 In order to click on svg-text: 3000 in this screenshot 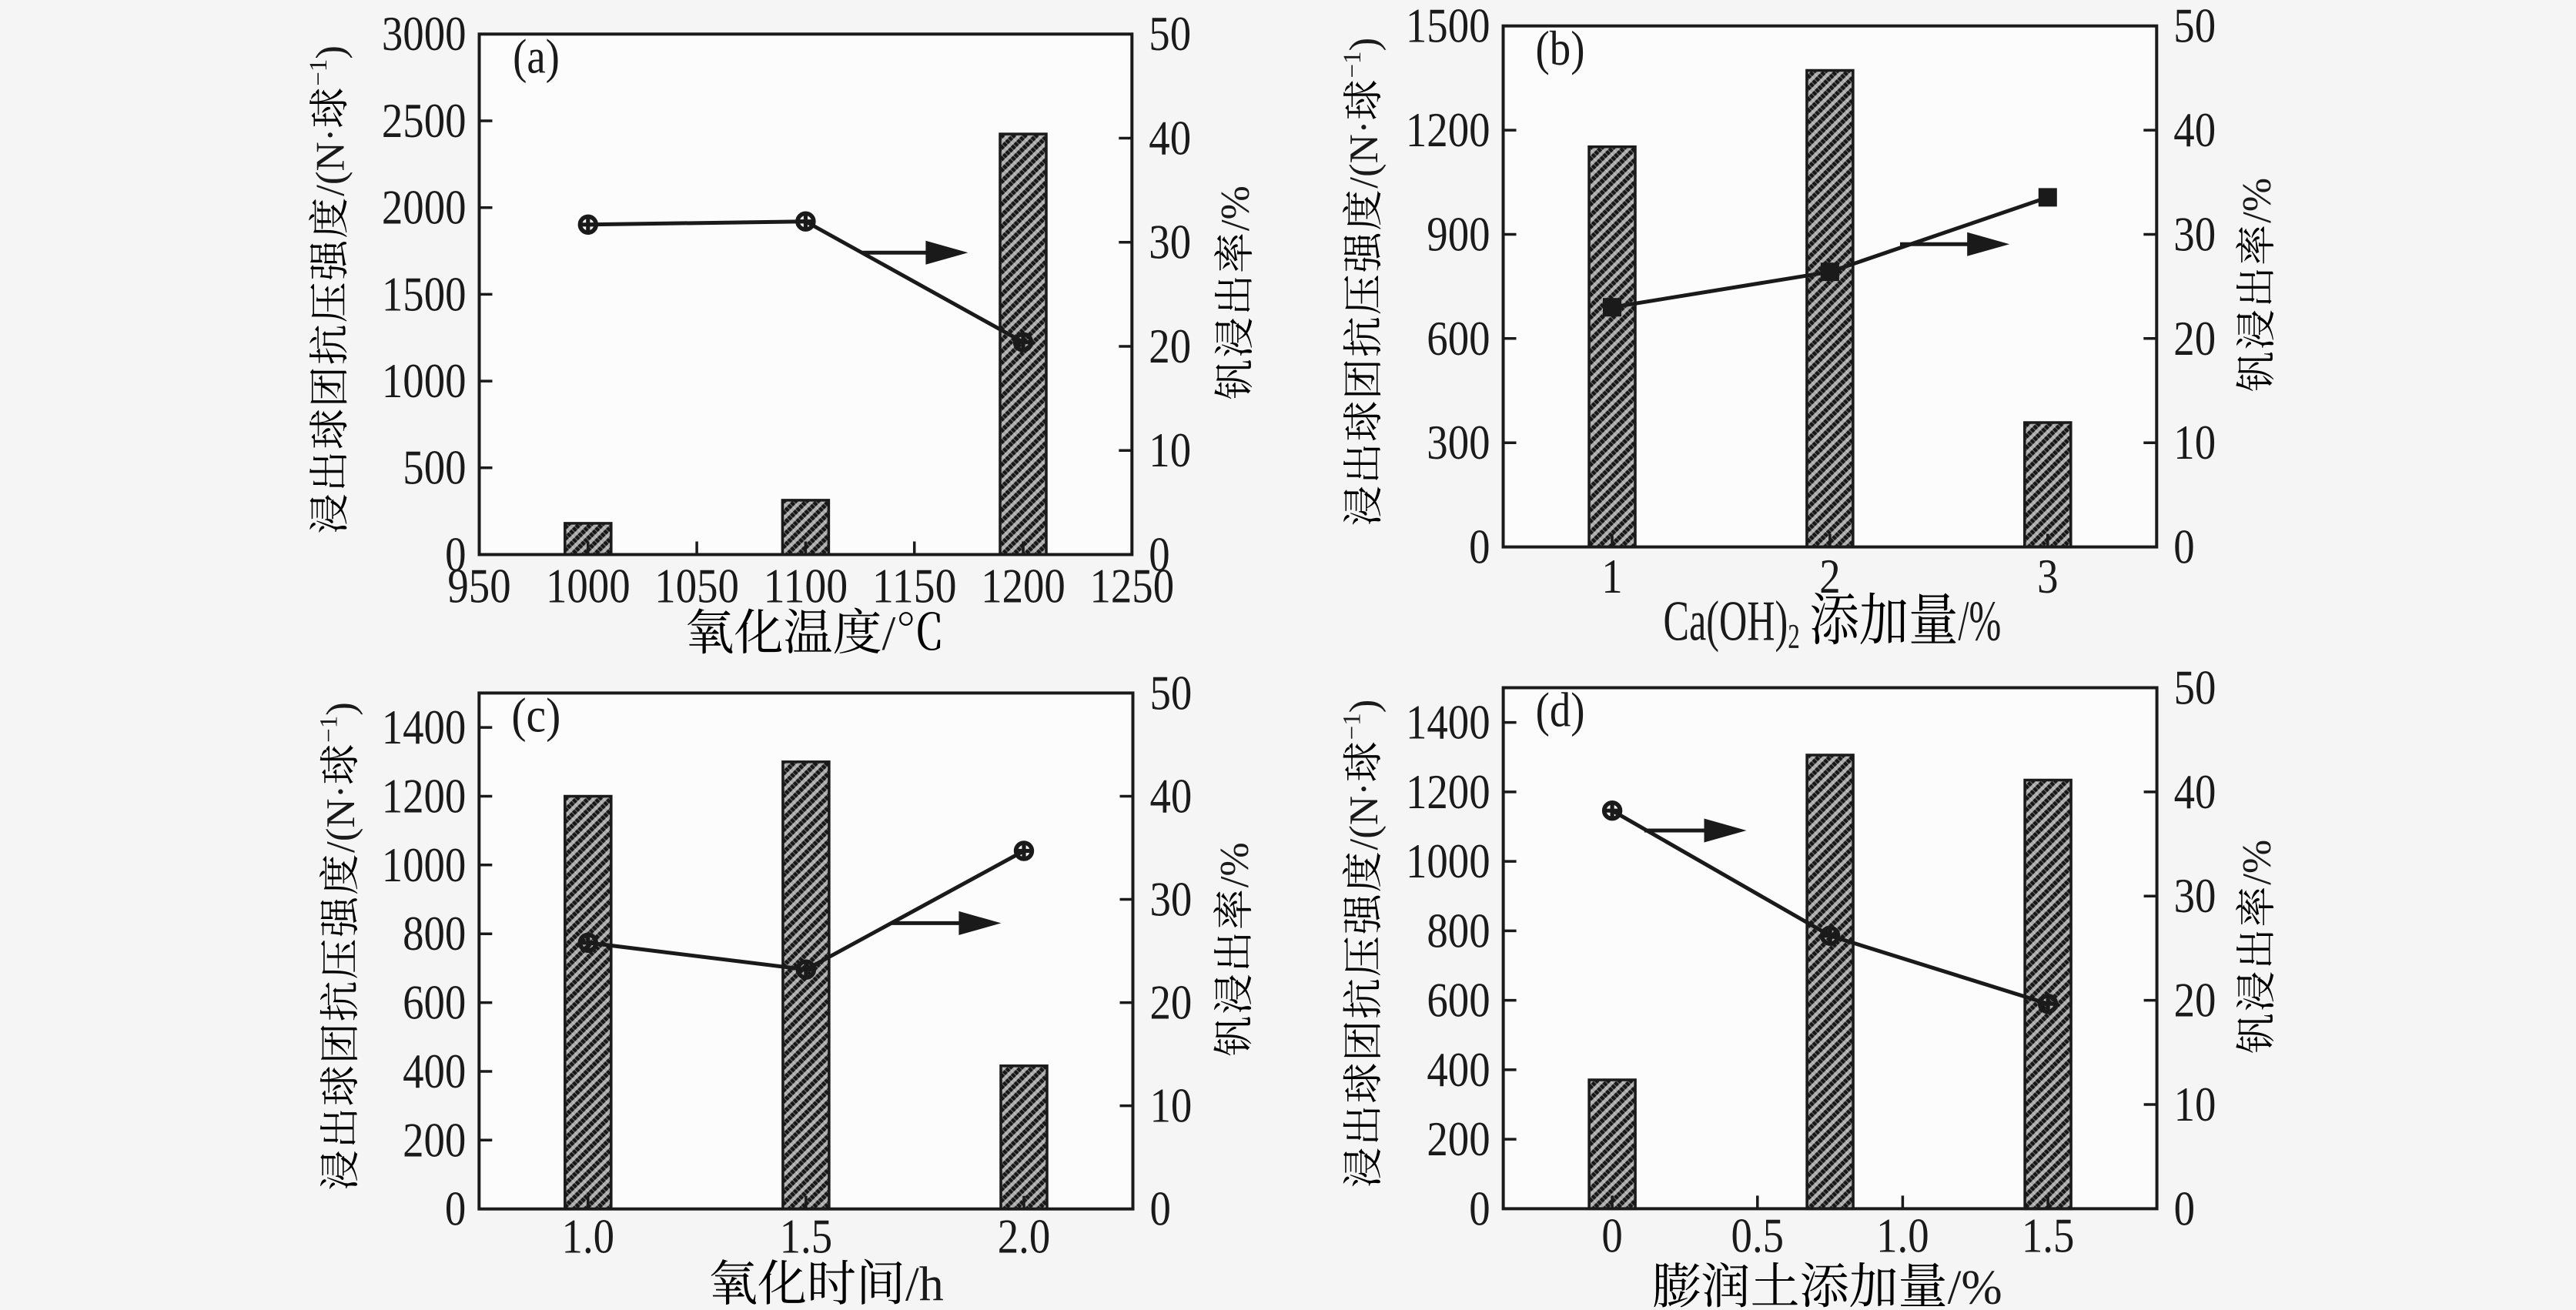, I will do `click(424, 34)`.